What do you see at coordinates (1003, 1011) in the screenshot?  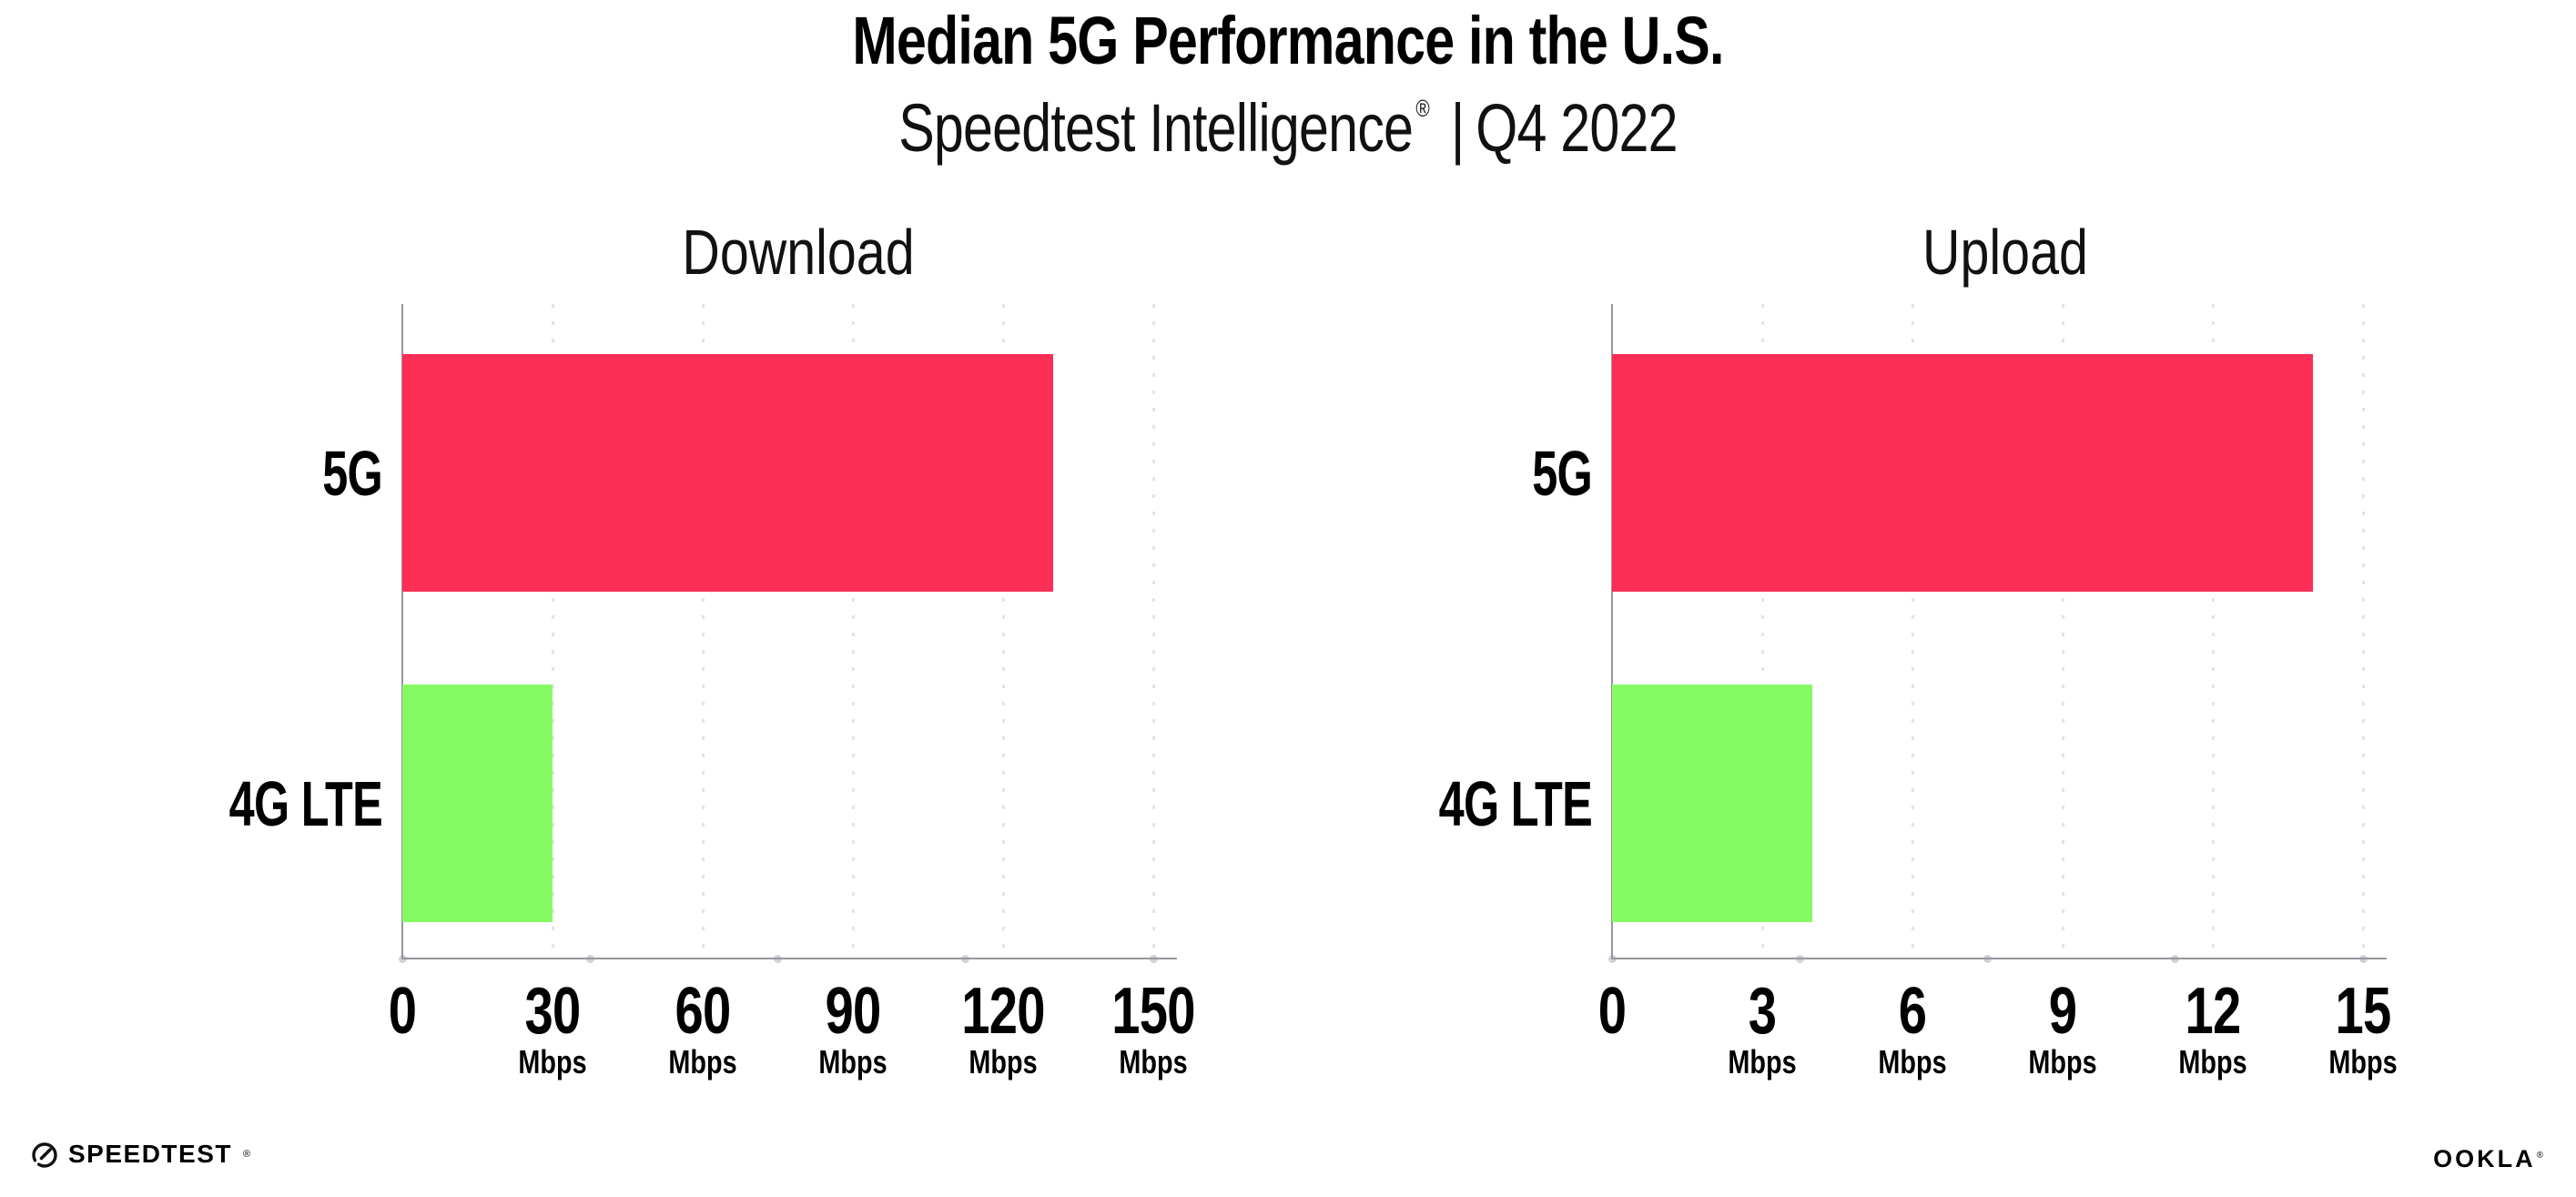 I see `x-tick-label-120: 120` at bounding box center [1003, 1011].